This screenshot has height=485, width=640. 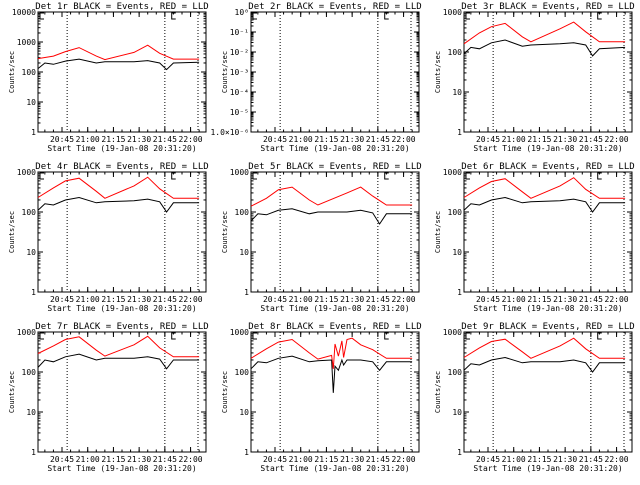 I want to click on panel-title: Det 4r BLACK = Events, RED = LLD, so click(x=121, y=167).